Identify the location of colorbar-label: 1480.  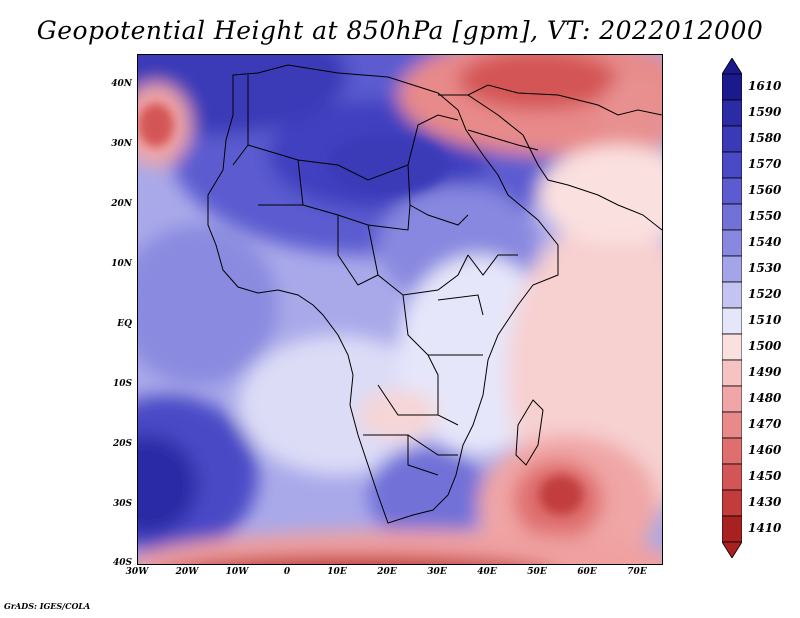
(765, 398).